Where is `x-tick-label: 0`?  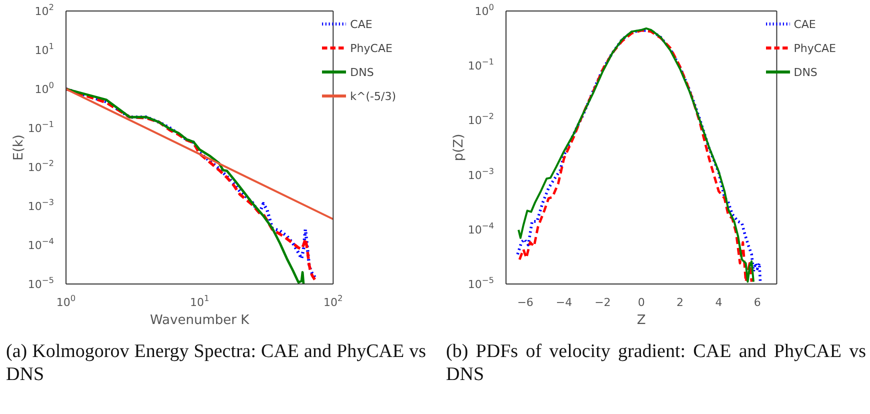
x-tick-label: 0 is located at coordinates (641, 302).